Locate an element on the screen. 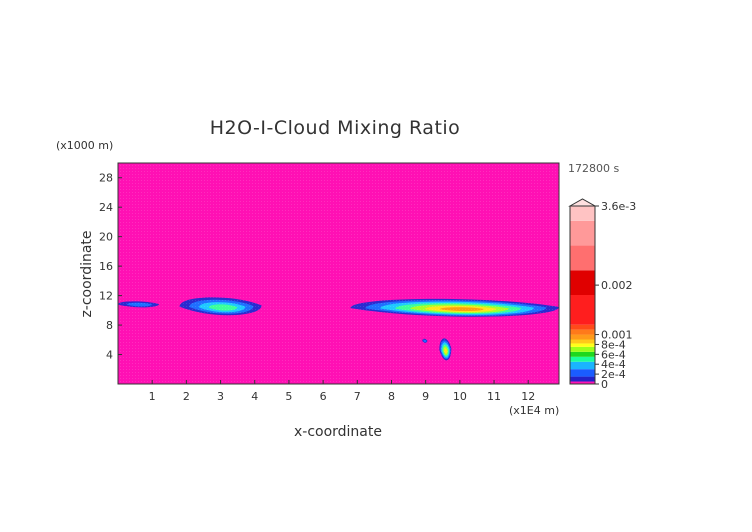  colorbar-extend-arrow is located at coordinates (582, 202).